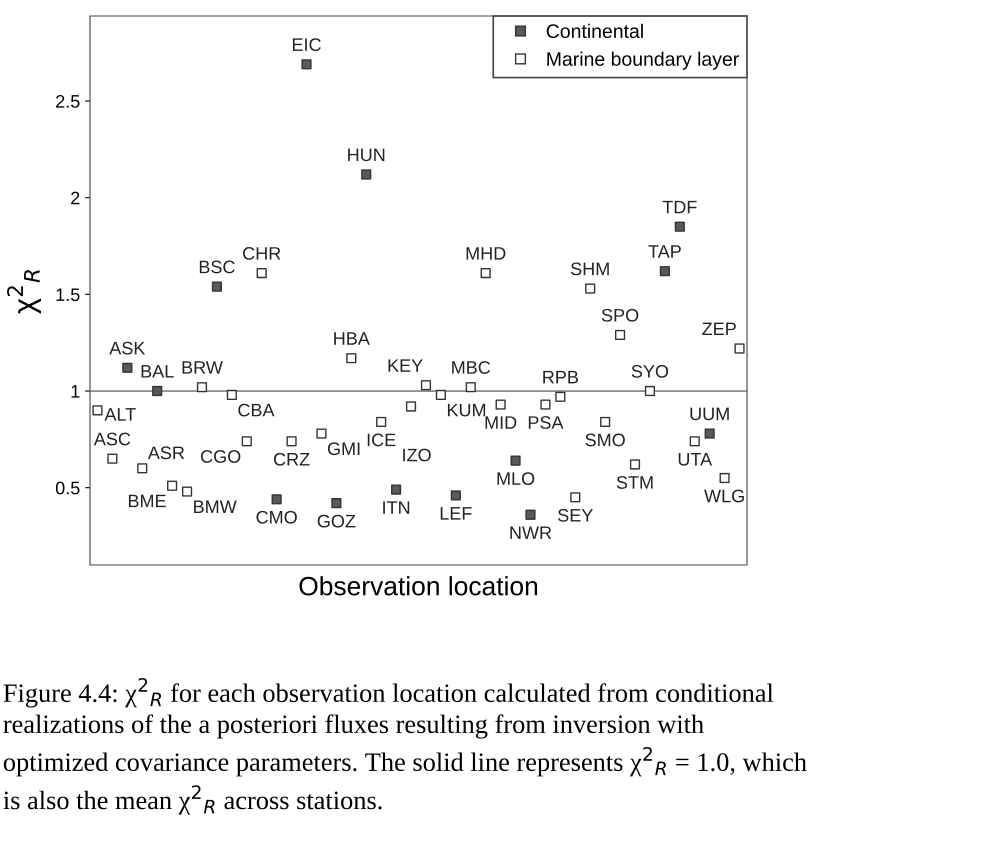 This screenshot has width=992, height=841. What do you see at coordinates (68, 488) in the screenshot?
I see `y-tick-label: 0.5` at bounding box center [68, 488].